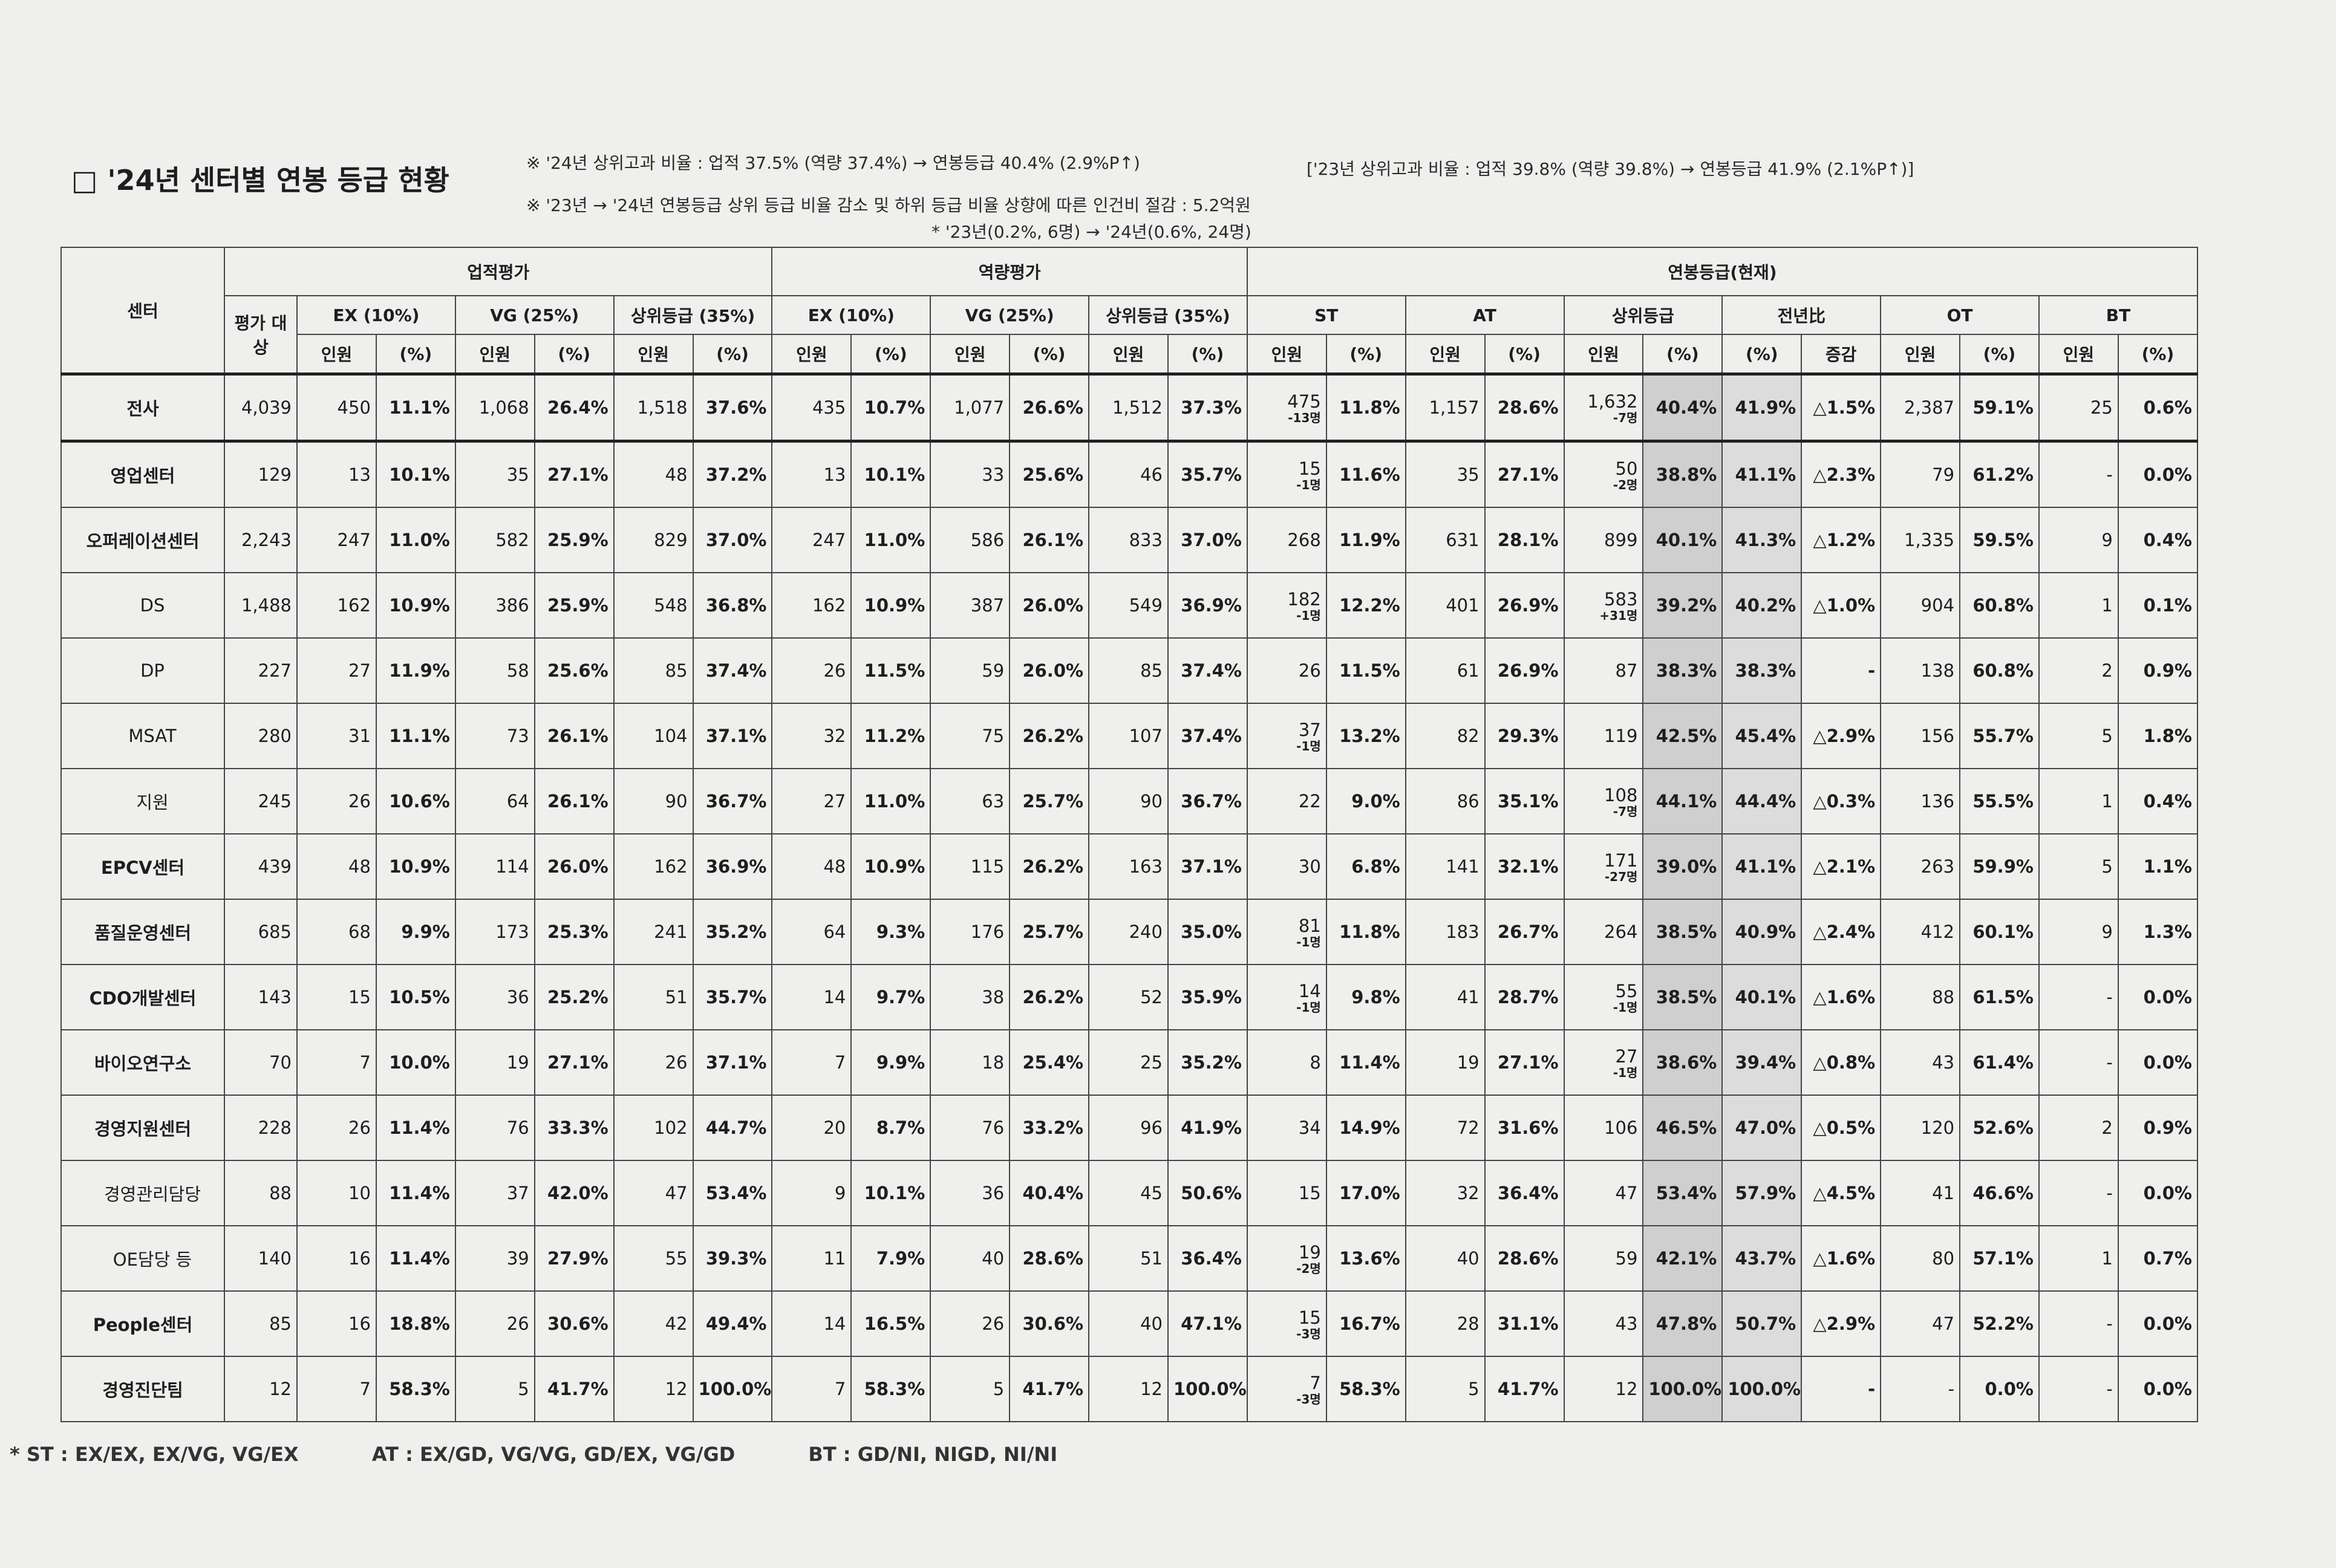 Image resolution: width=2336 pixels, height=1568 pixels. I want to click on cell-value: 61.2%, so click(2003, 474).